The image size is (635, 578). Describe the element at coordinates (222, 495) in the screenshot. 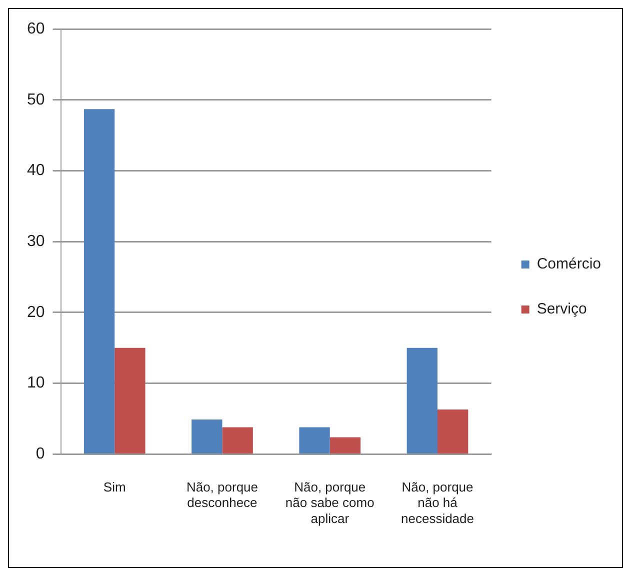

I see `x-tick-label: Não, porque desconhece` at that location.